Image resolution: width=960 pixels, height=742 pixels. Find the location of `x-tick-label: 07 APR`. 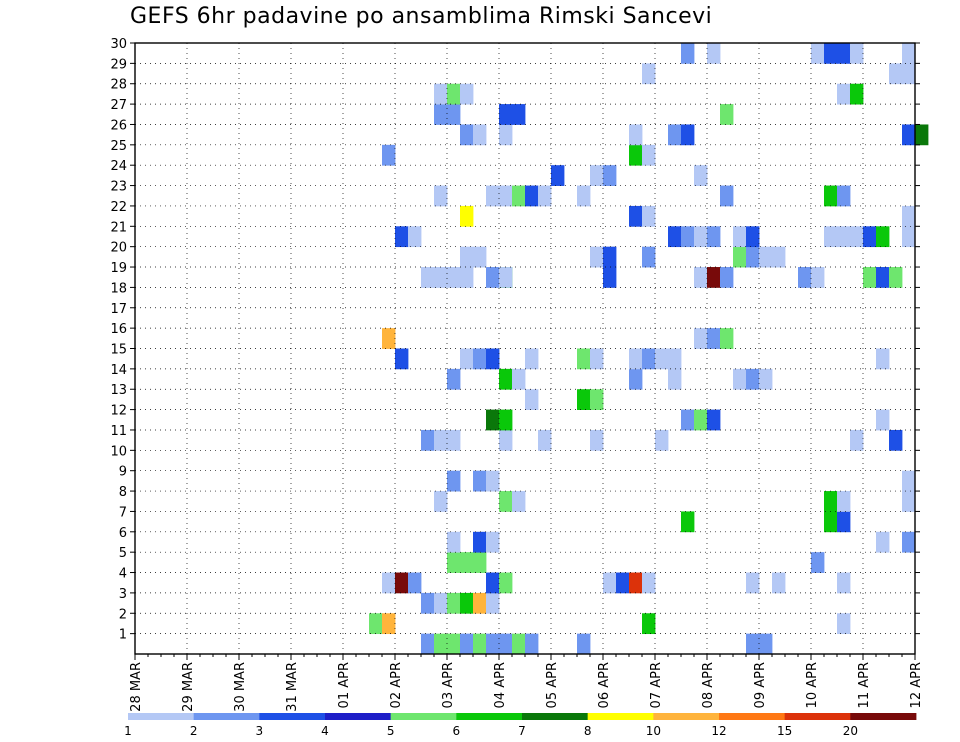

x-tick-label: 07 APR is located at coordinates (656, 685).